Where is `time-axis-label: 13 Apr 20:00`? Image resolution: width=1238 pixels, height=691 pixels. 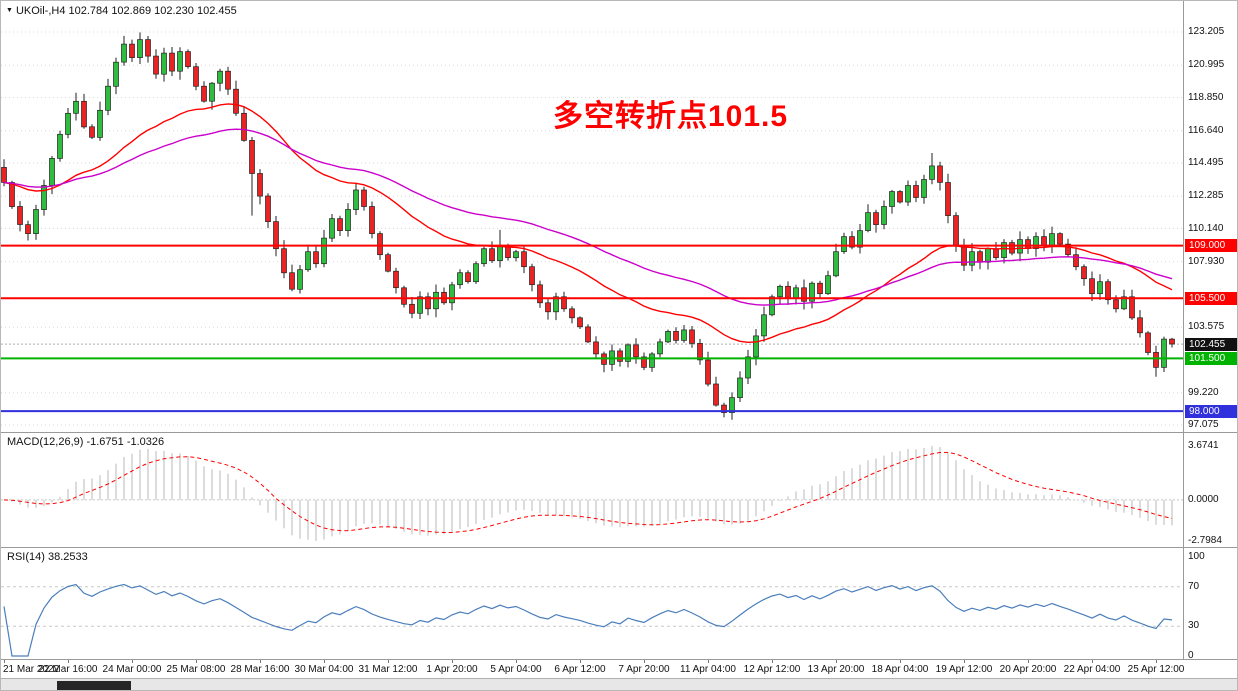 time-axis-label: 13 Apr 20:00 is located at coordinates (836, 669).